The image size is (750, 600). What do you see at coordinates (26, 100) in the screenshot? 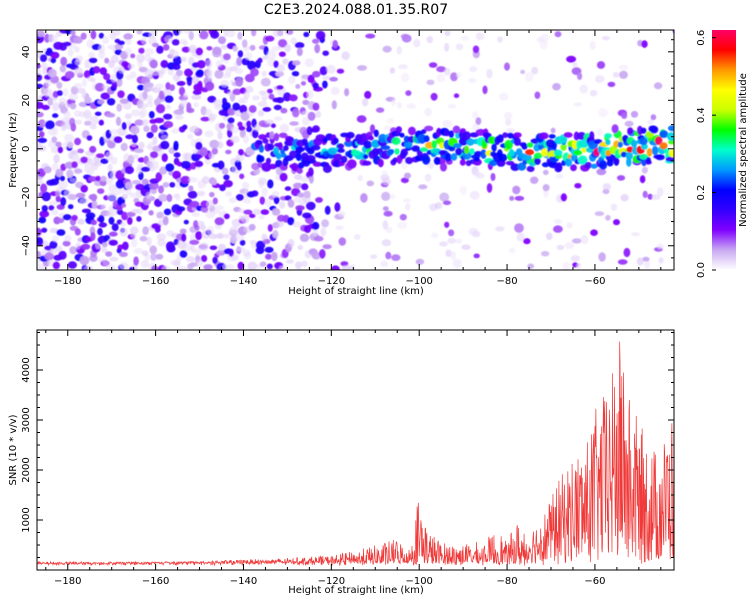
I see `y-tick-label: 20` at bounding box center [26, 100].